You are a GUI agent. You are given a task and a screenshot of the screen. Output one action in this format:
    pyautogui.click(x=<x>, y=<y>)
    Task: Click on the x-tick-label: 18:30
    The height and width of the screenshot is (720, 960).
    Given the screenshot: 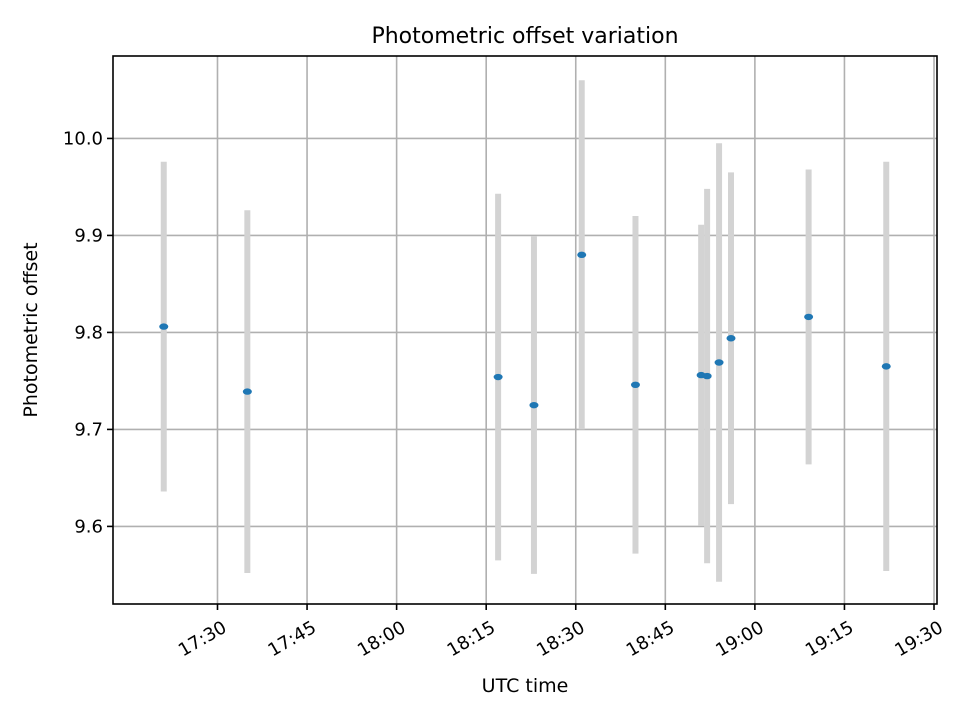 What is the action you would take?
    pyautogui.click(x=560, y=639)
    